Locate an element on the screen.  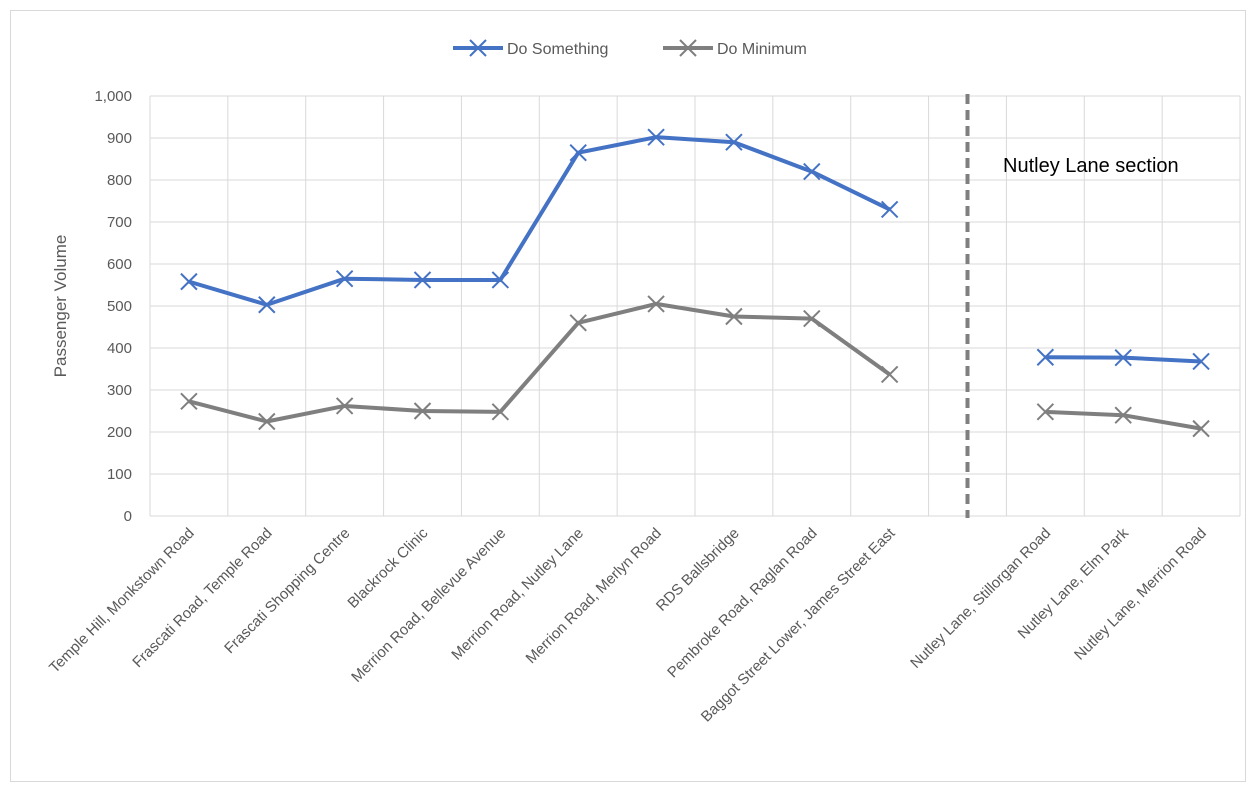
y-tick-label: 0 is located at coordinates (128, 516).